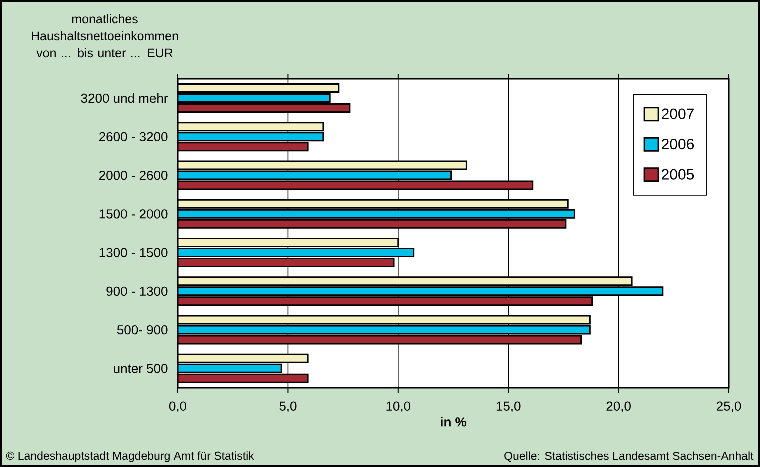 The width and height of the screenshot is (760, 467). What do you see at coordinates (141, 369) in the screenshot?
I see `y-tick-label: unter 500` at bounding box center [141, 369].